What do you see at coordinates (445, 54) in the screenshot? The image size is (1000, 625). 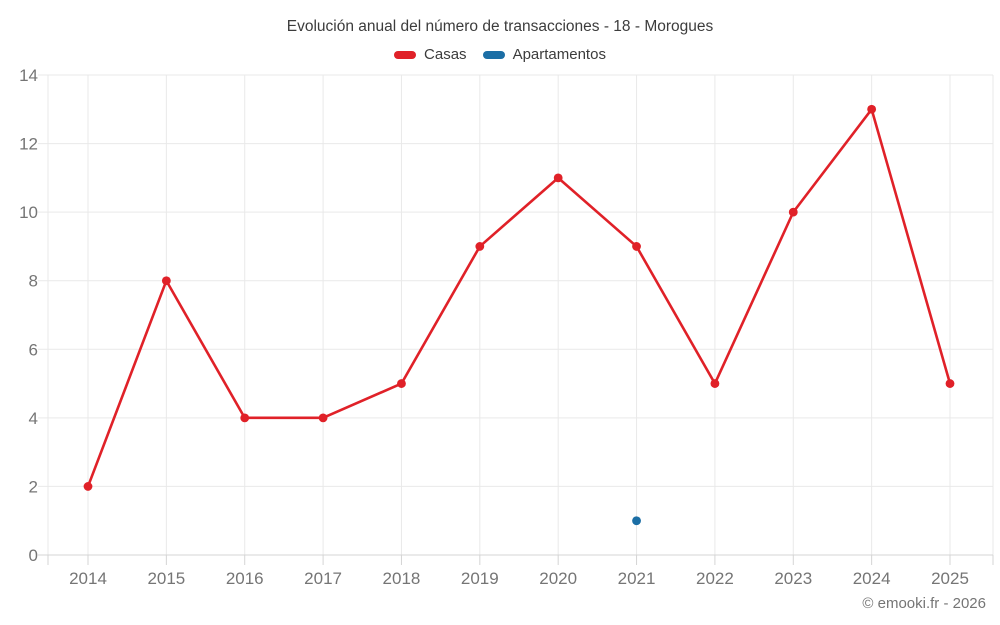 I see `legend-item-label: Casas` at bounding box center [445, 54].